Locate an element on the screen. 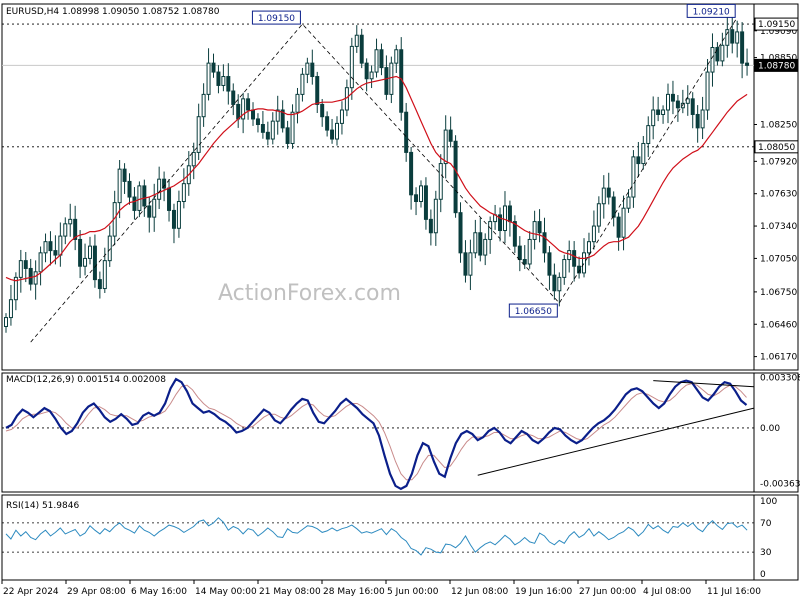 This screenshot has height=600, width=800. macd-title: MACD(12,26,9) 0.001514 0.002008 is located at coordinates (86, 380).